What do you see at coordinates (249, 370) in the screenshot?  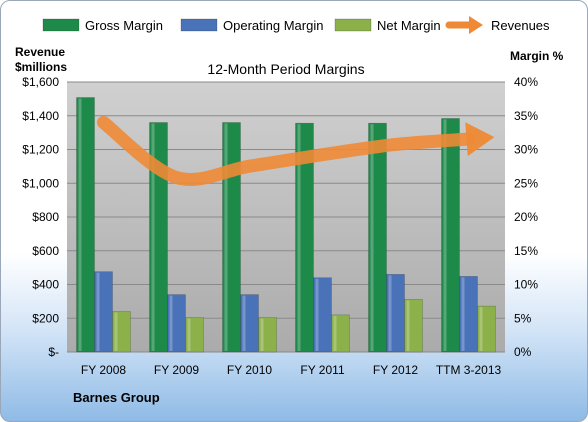 I see `x-tick-label: FY 2010` at bounding box center [249, 370].